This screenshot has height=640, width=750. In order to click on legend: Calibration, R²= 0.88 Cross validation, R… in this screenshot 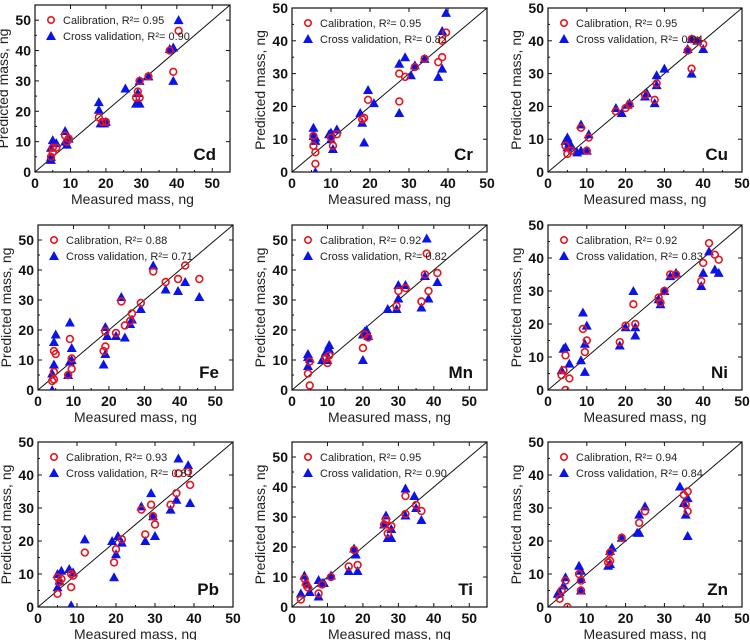, I will do `click(121, 249)`.